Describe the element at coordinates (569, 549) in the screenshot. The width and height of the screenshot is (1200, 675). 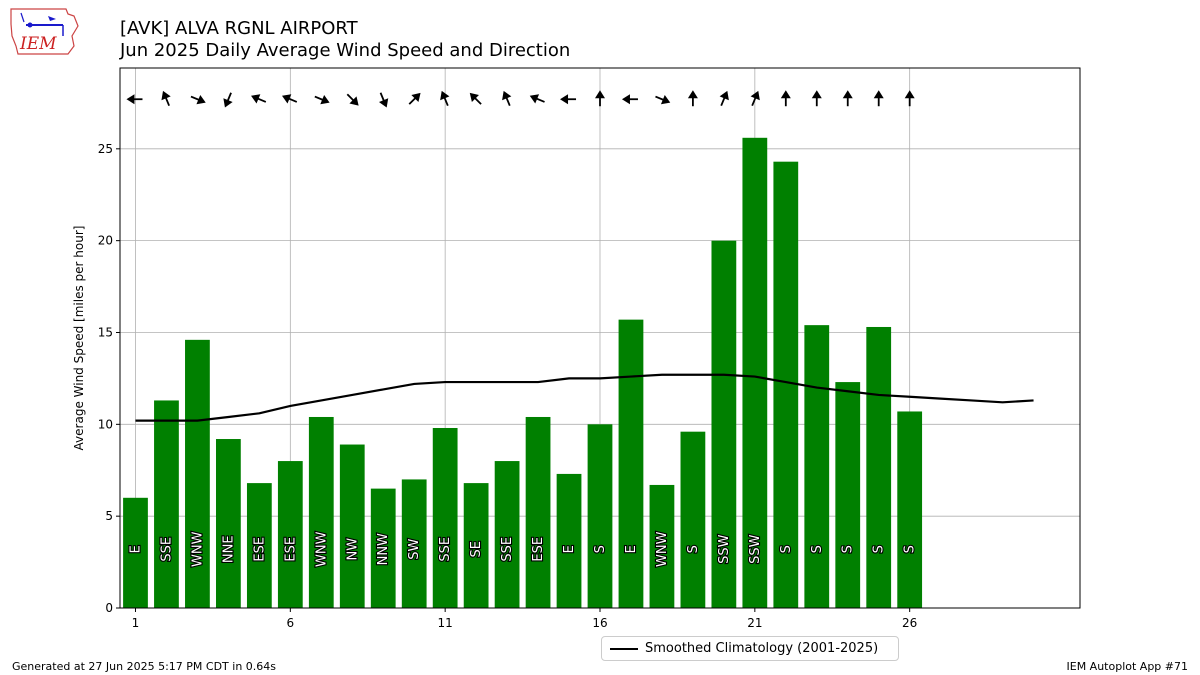
I see `direction-label-day-15: E` at that location.